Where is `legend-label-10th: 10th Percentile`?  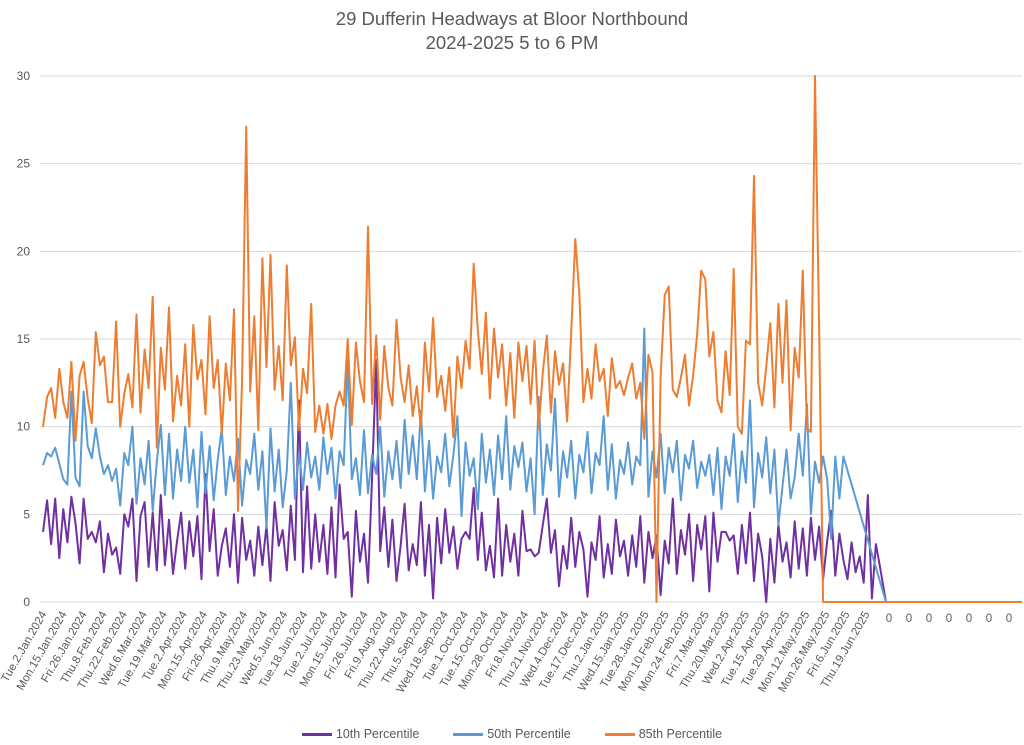 legend-label-10th: 10th Percentile is located at coordinates (377, 734).